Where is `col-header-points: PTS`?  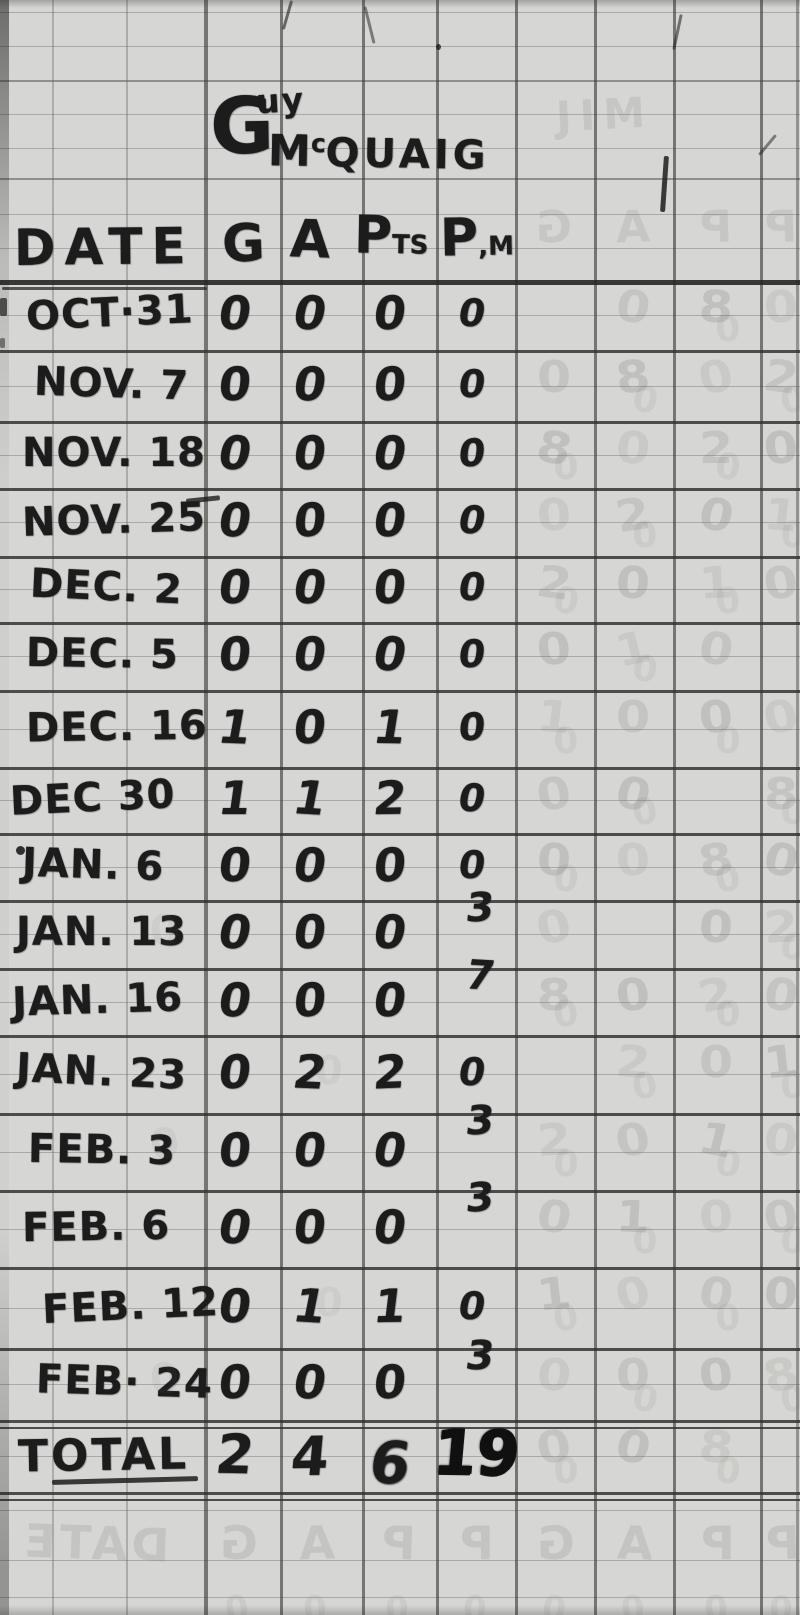
col-header-points: PTS is located at coordinates (391, 235).